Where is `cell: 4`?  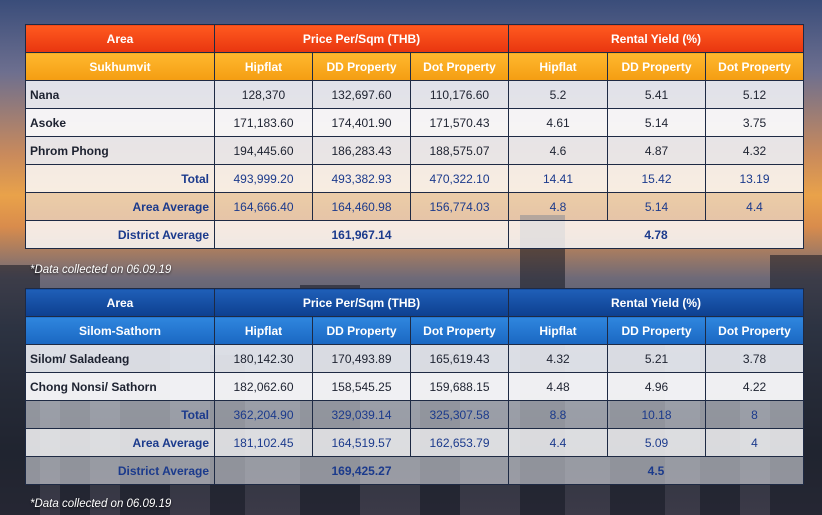
cell: 4 is located at coordinates (754, 442).